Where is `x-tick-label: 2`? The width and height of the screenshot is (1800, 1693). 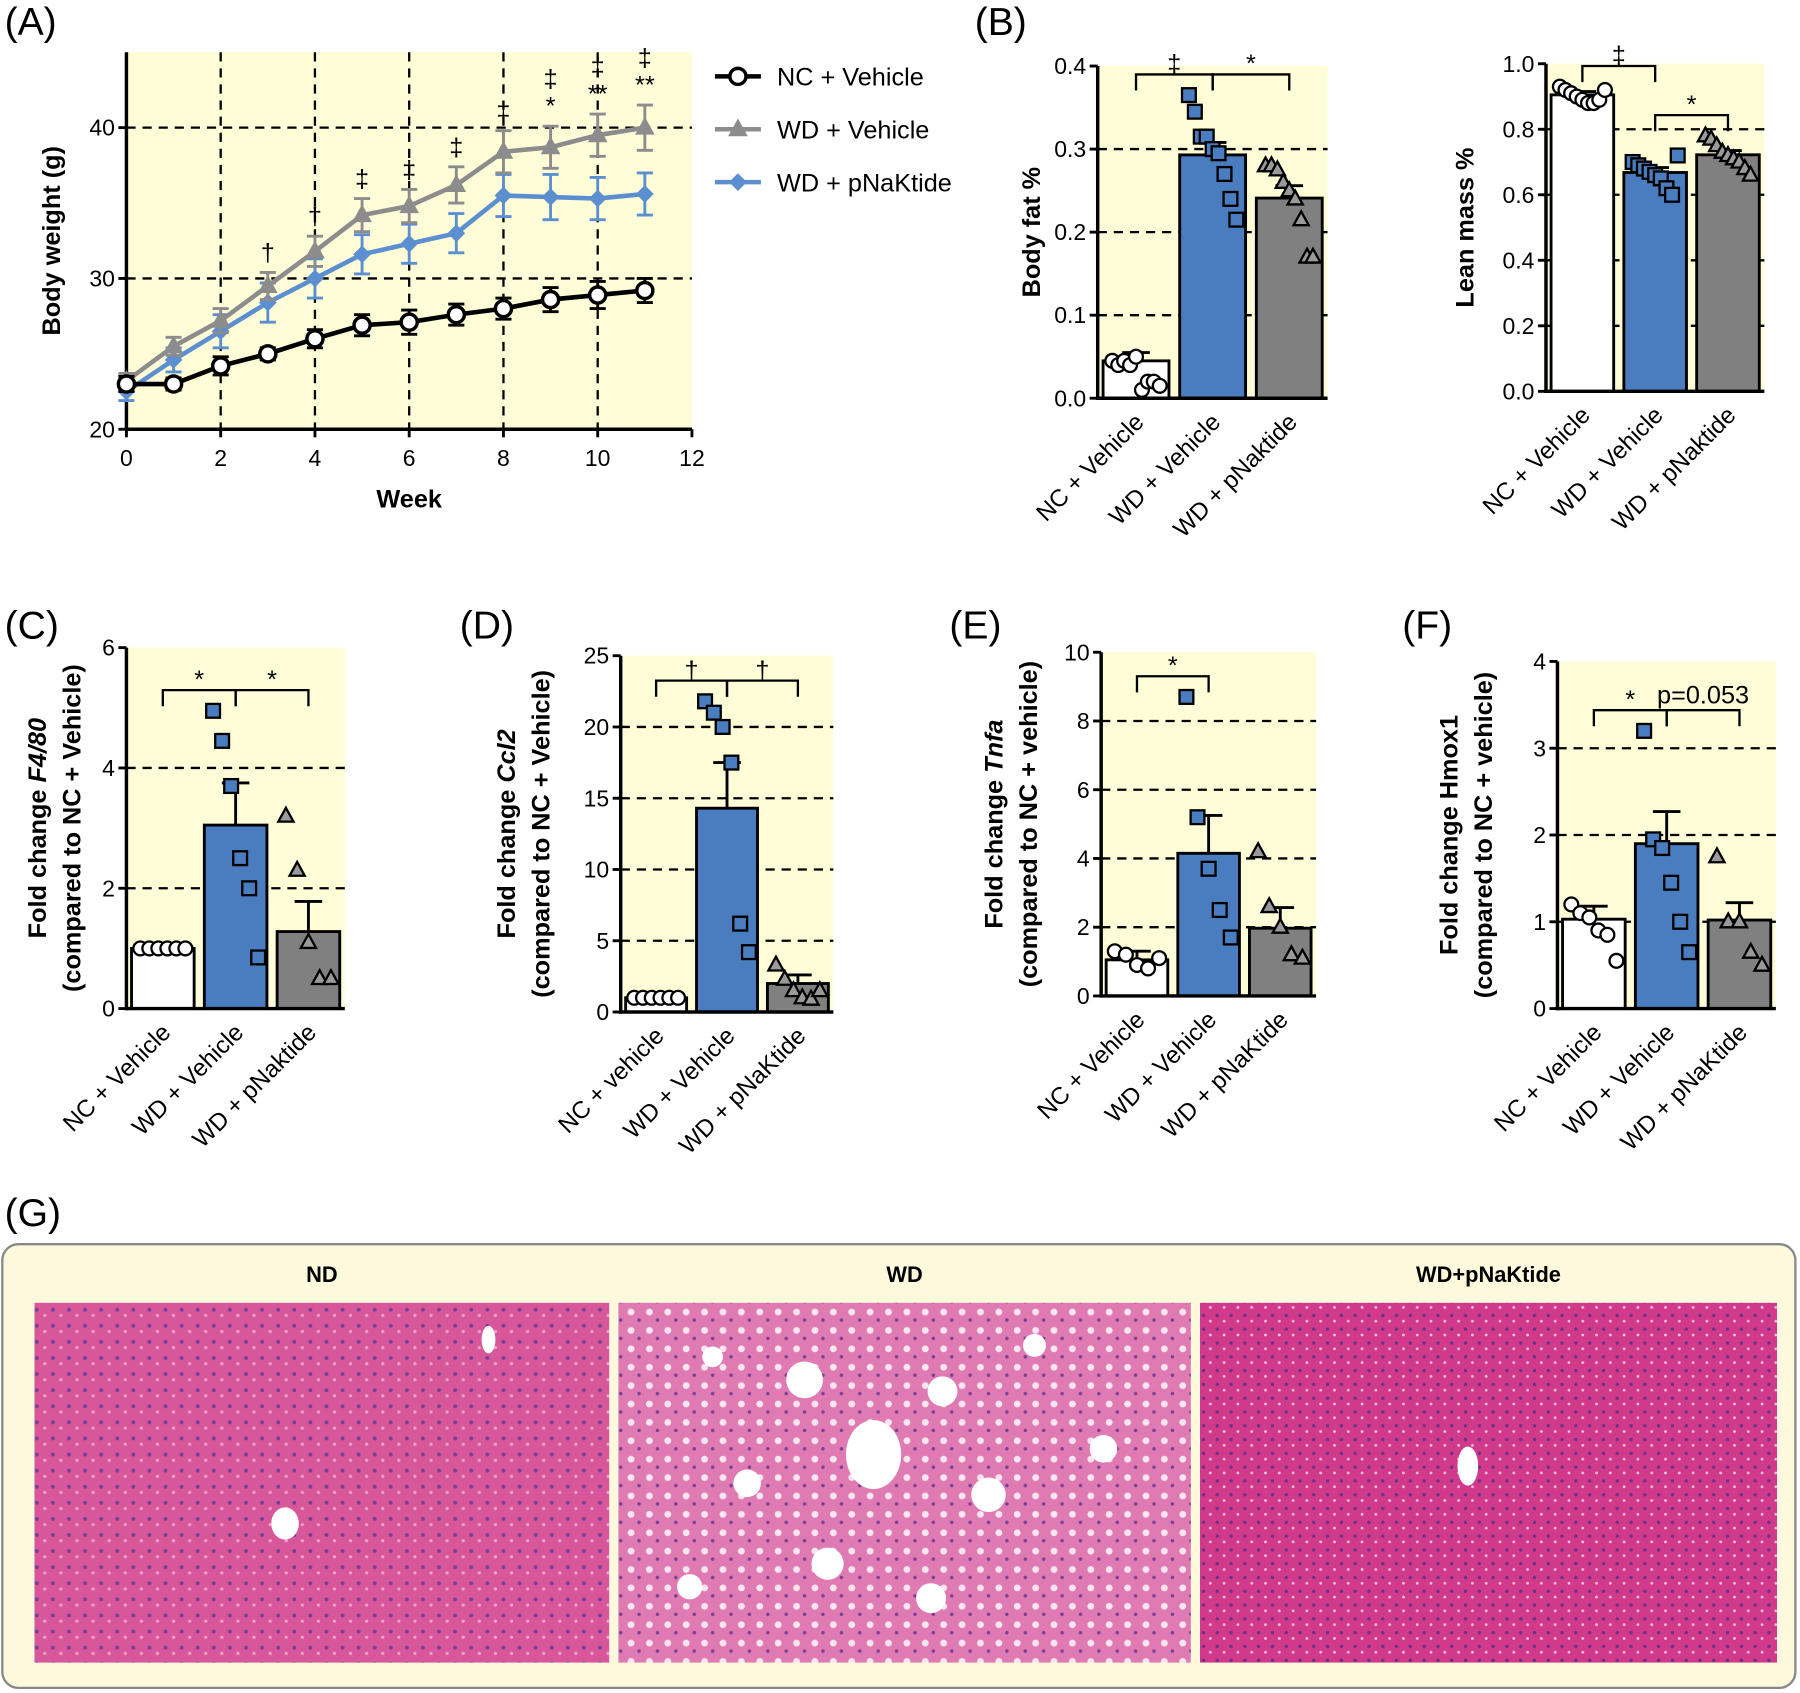
x-tick-label: 2 is located at coordinates (220, 458).